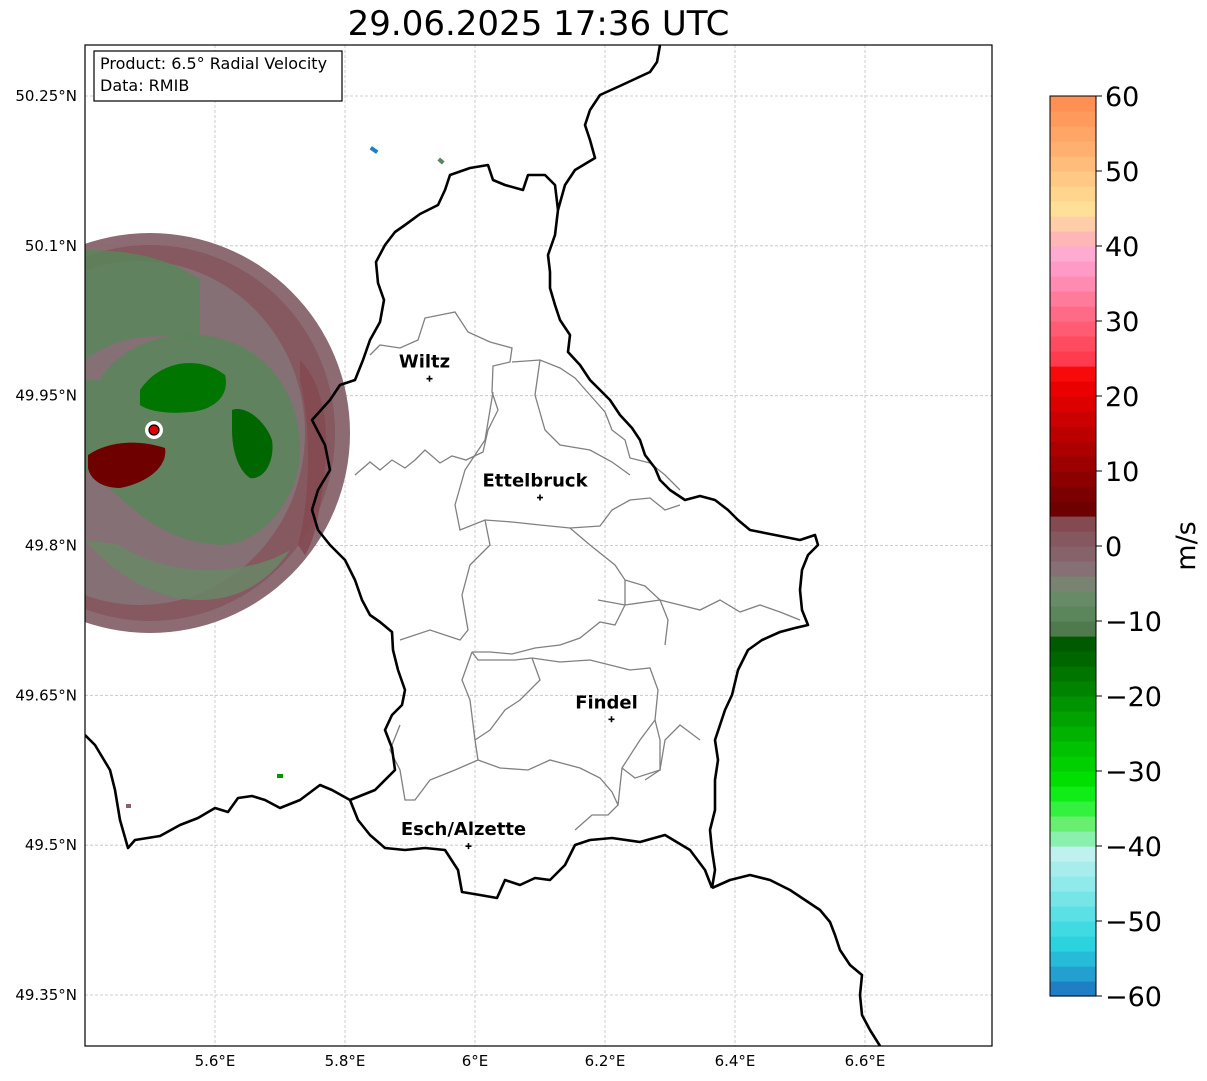  I want to click on lat-tick-label: 49.5°N, so click(51, 845).